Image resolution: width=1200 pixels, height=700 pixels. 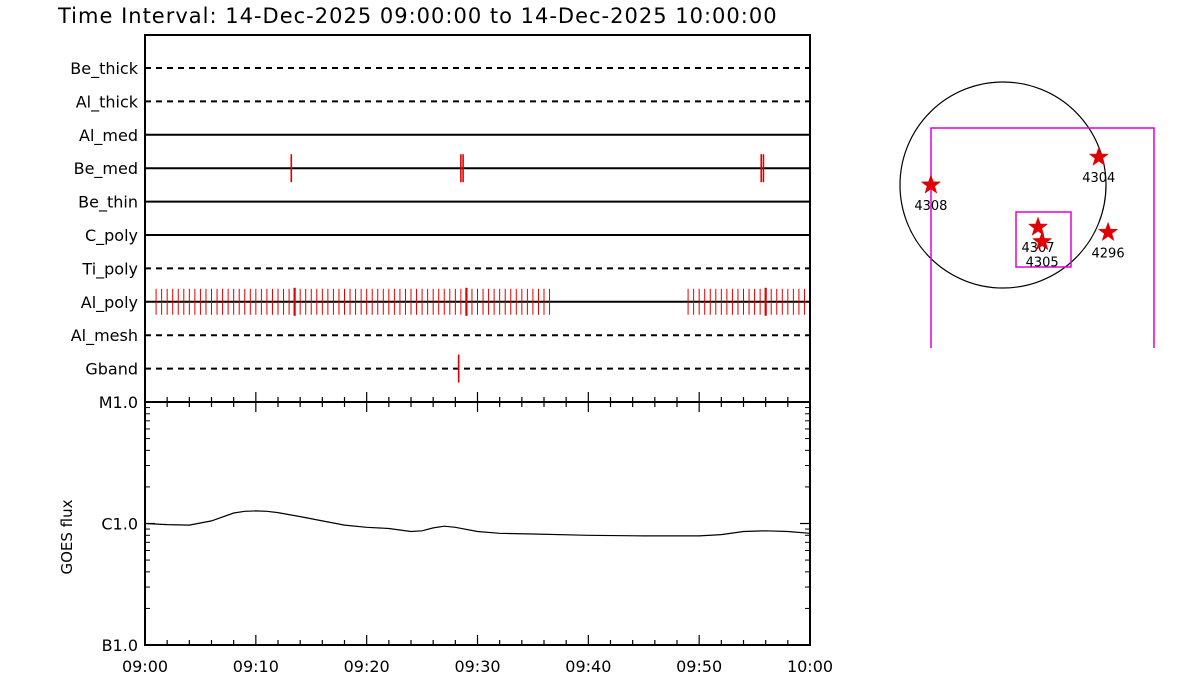 I want to click on filter-label: Be_thin, so click(x=108, y=203).